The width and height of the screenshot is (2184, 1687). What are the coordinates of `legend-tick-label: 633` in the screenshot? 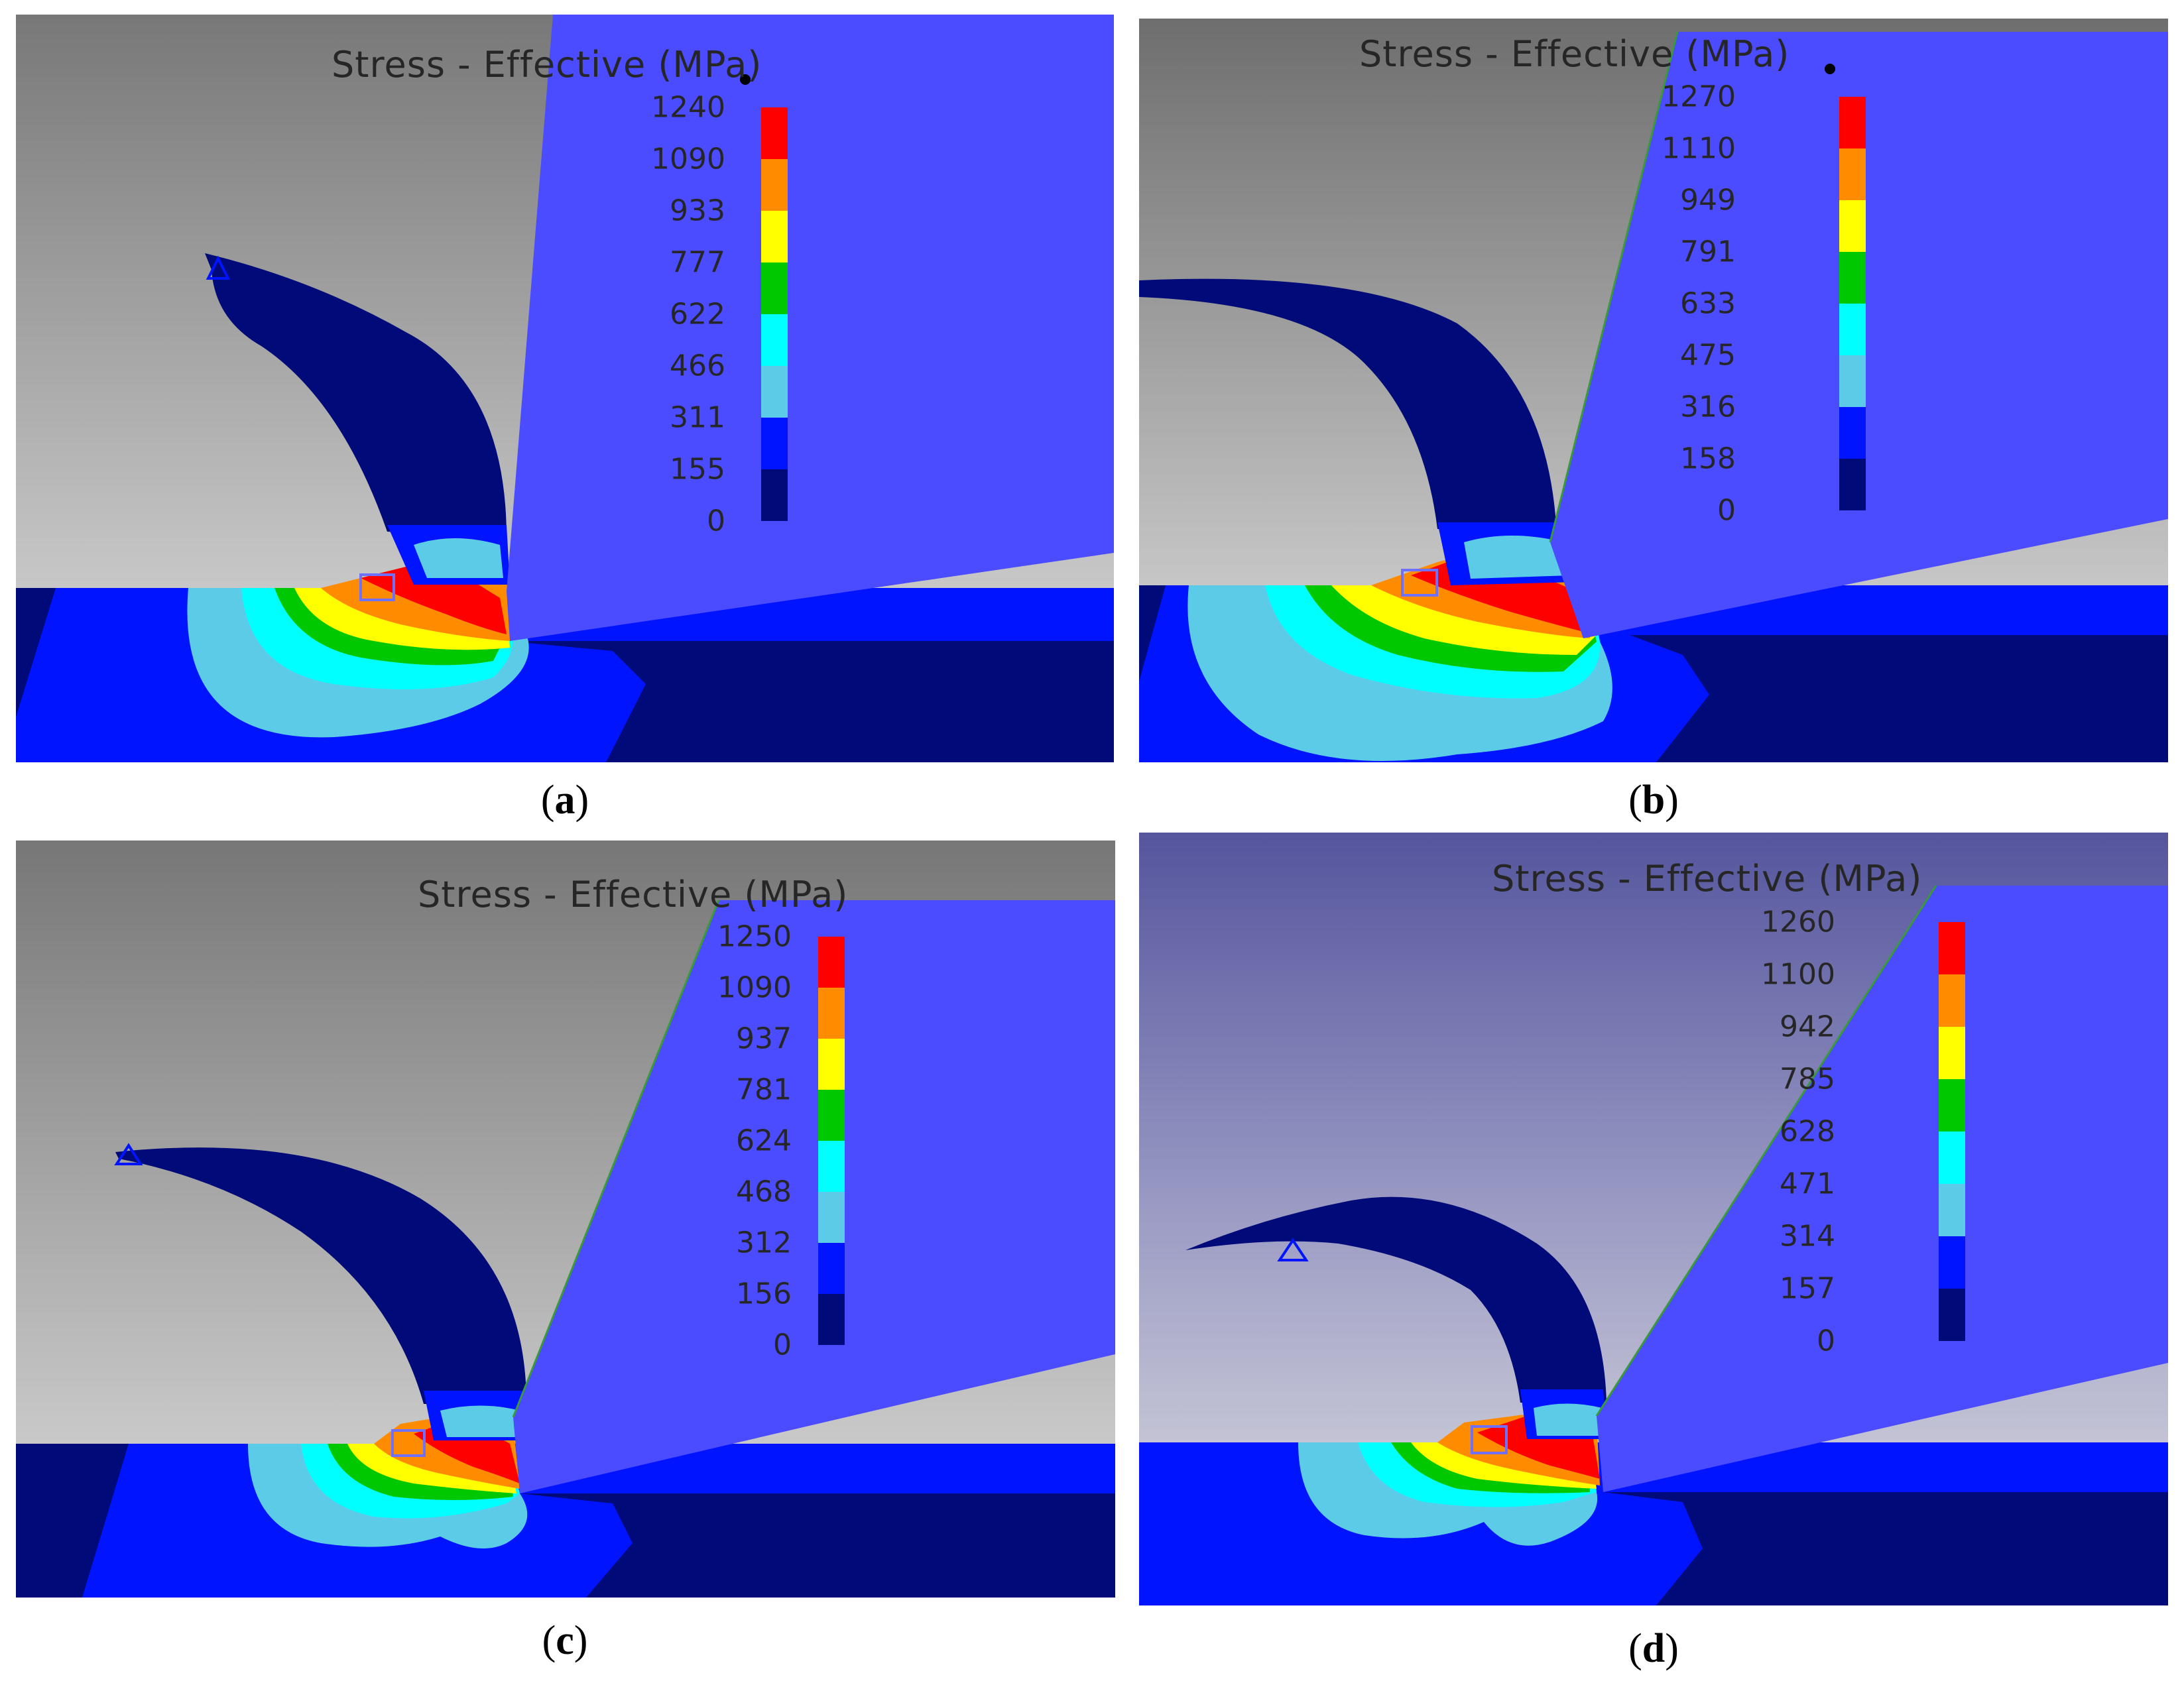 It's located at (1708, 303).